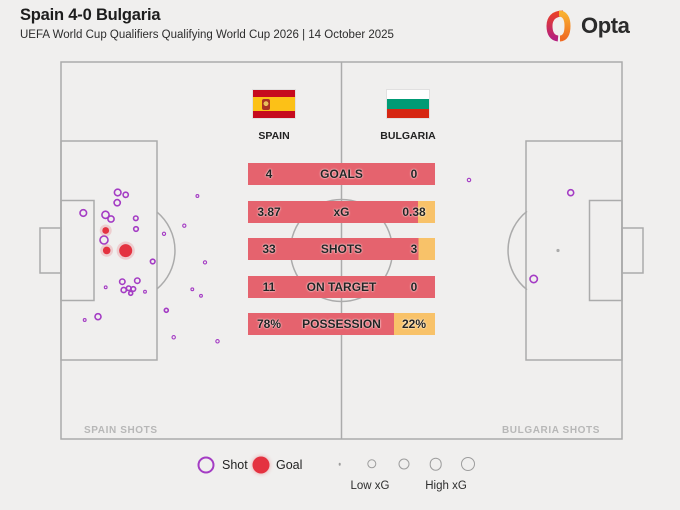  I want to click on stat-home-value: 3.87, so click(269, 211).